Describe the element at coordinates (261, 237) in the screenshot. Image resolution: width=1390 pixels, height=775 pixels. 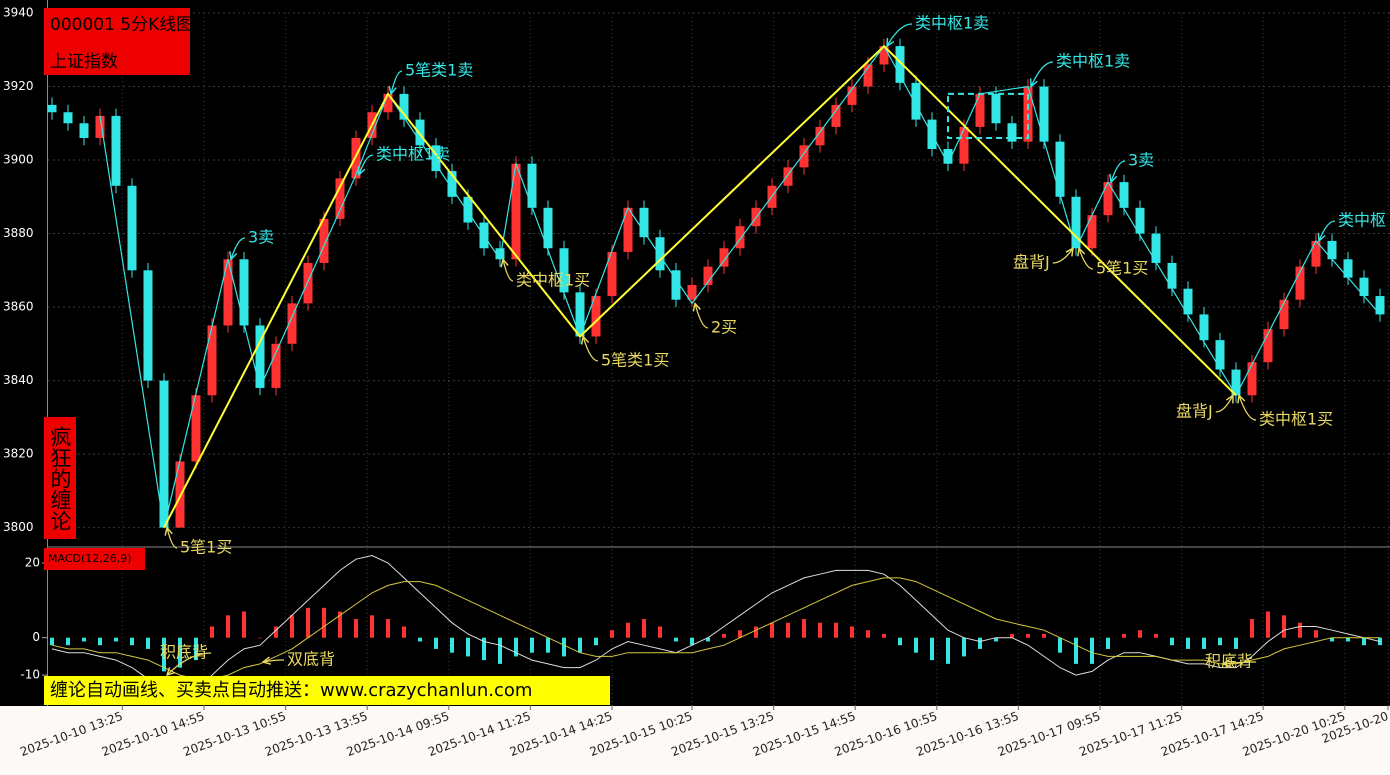
I see `annotation-label: 3卖` at that location.